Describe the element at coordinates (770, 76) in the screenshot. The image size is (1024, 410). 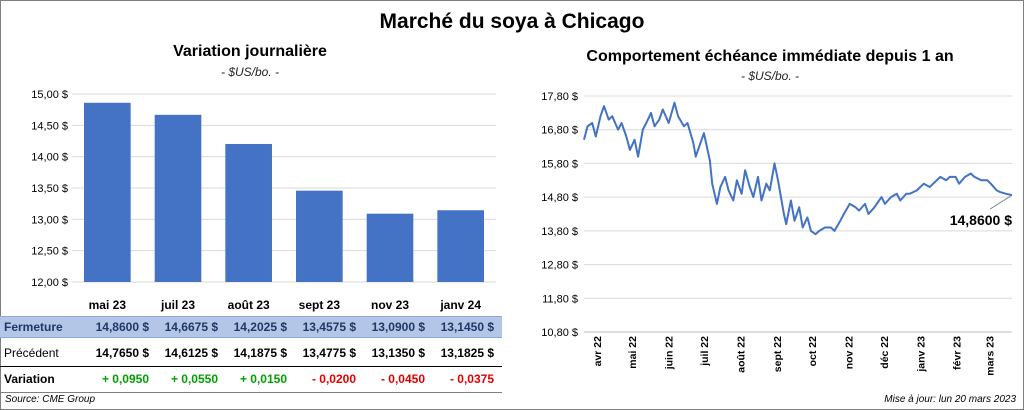
I see `right-chart-subtitle: - $US/bo. -` at that location.